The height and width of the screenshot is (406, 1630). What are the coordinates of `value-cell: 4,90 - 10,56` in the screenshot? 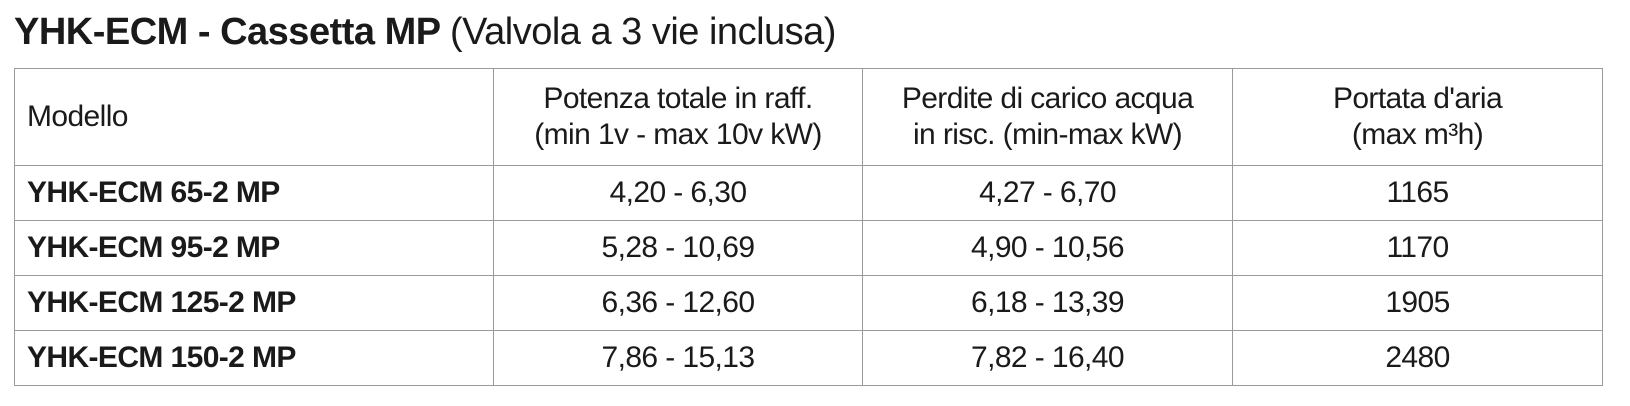 It's located at (1047, 248).